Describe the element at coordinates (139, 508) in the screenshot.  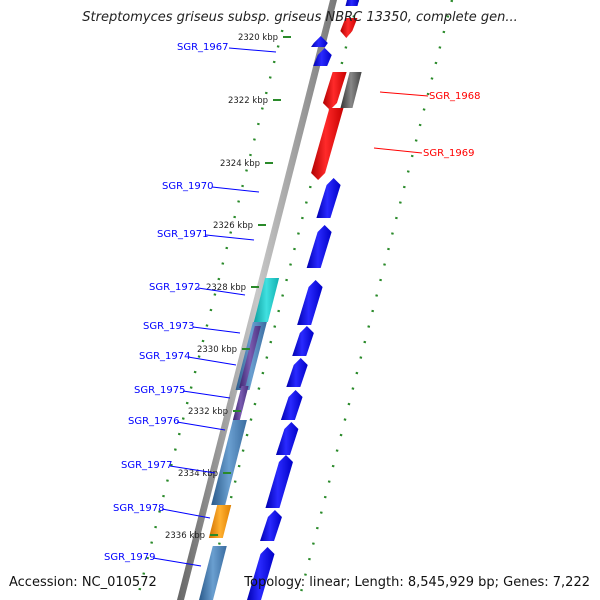
I see `gene-label: SGR_1978` at that location.